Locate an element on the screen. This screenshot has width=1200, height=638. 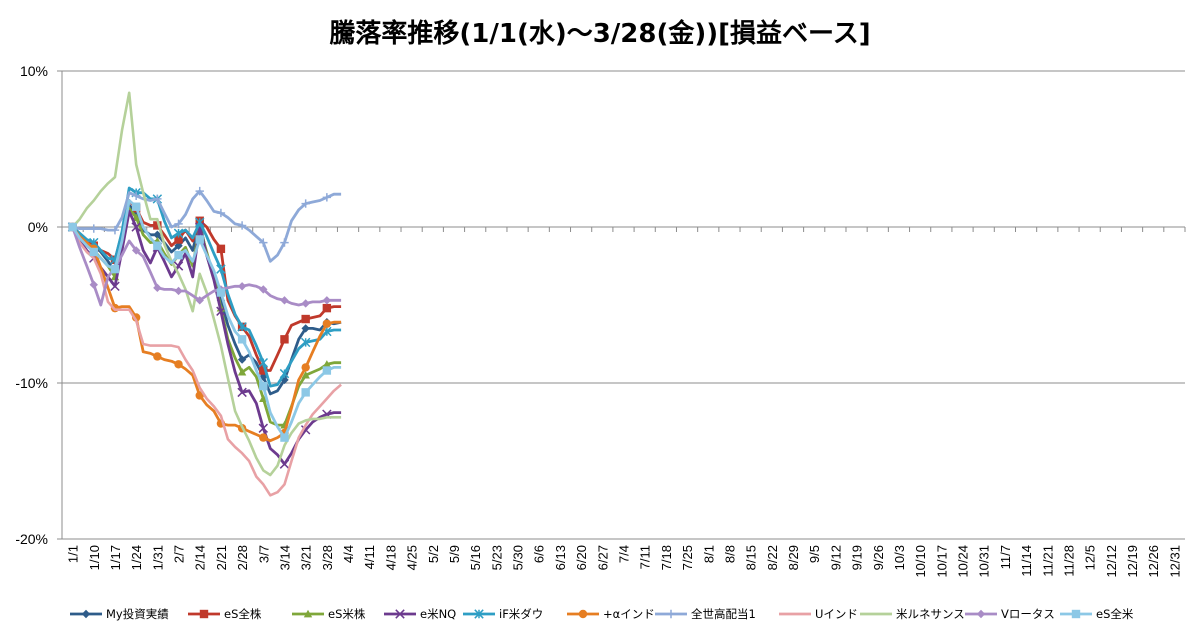
legend-entry: +αインド is located at coordinates (611, 614).